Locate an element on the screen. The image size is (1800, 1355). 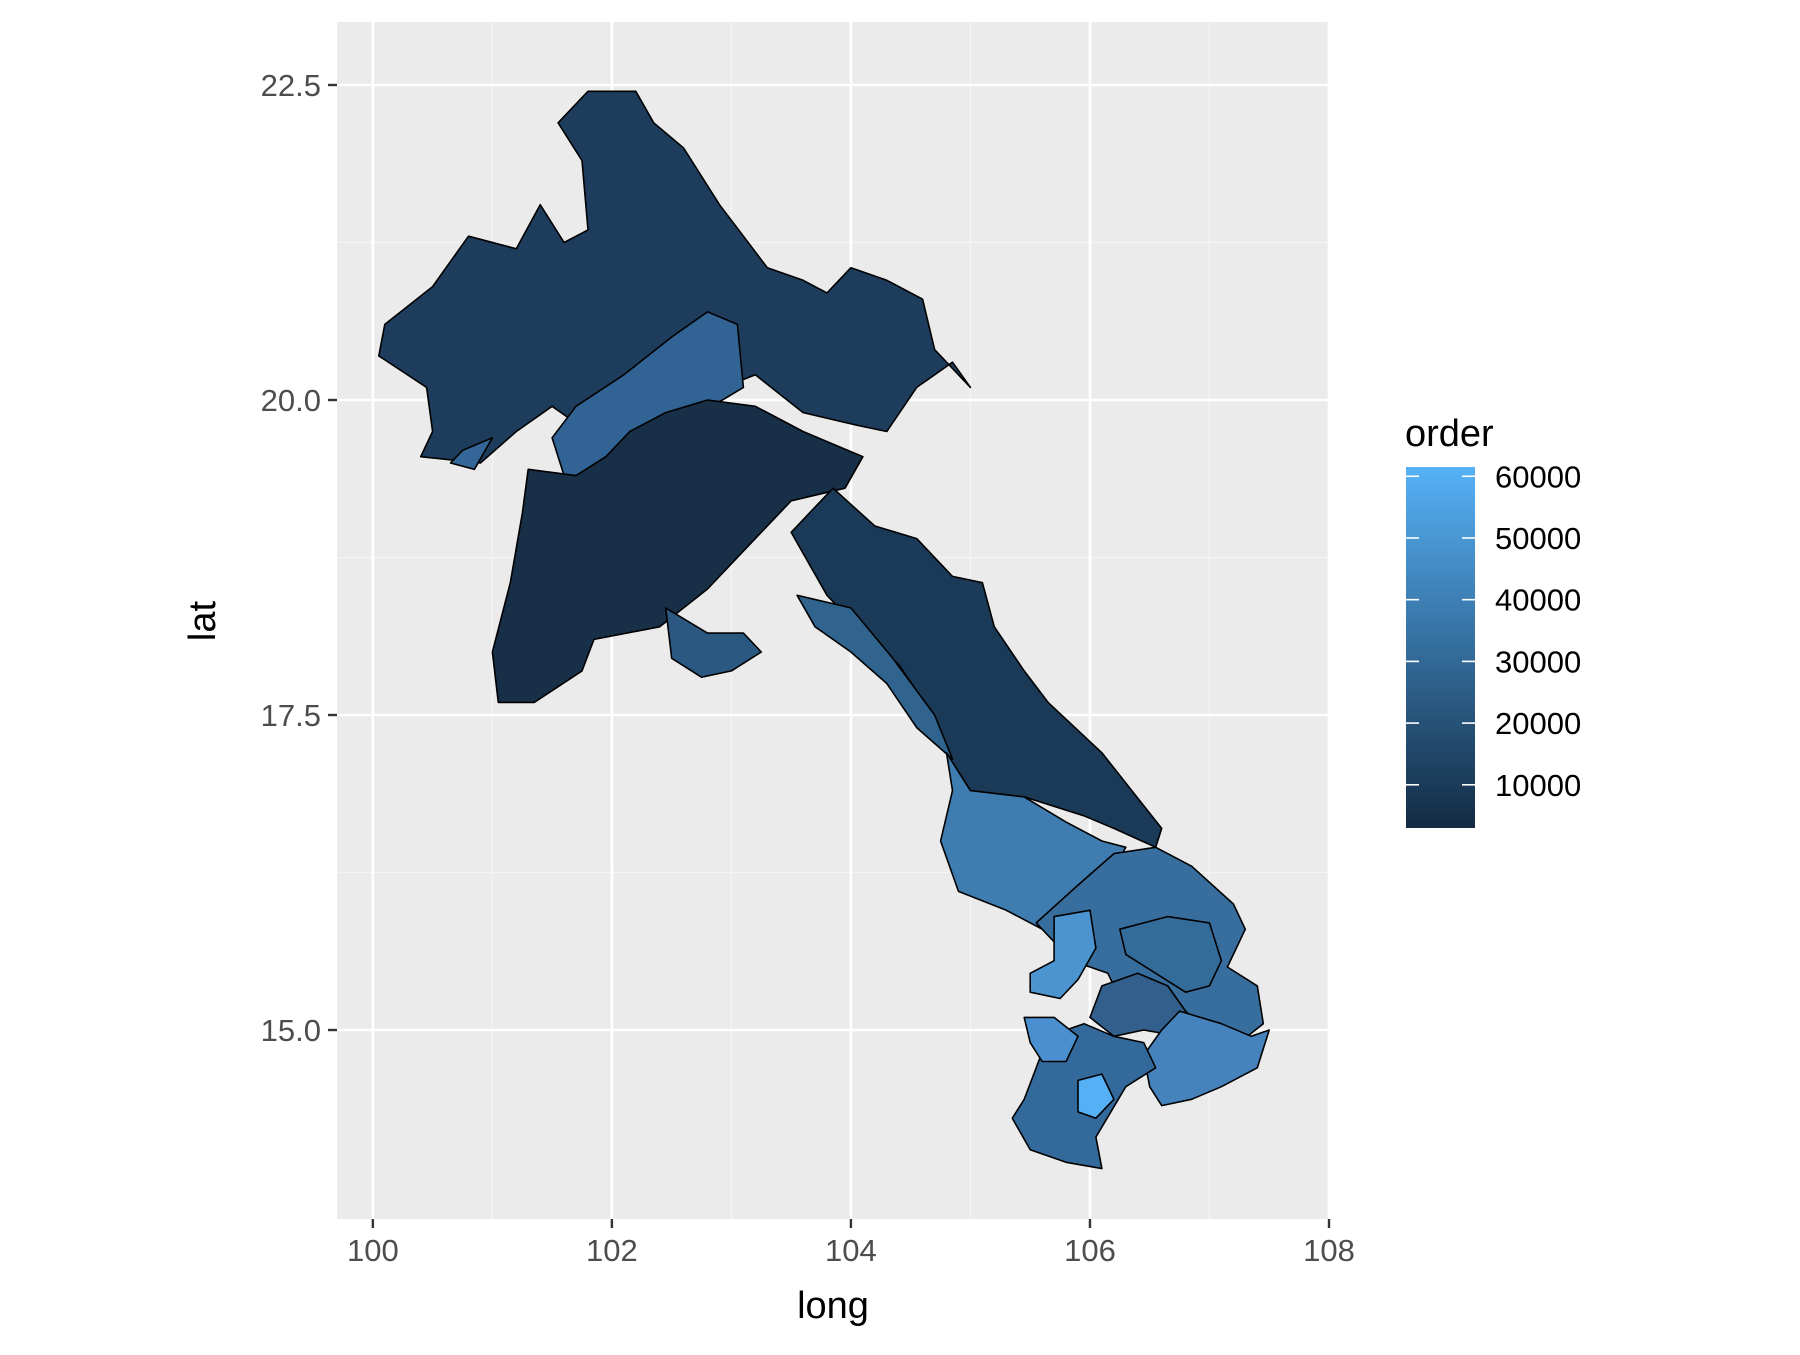
legend-label: 40000 is located at coordinates (1538, 600).